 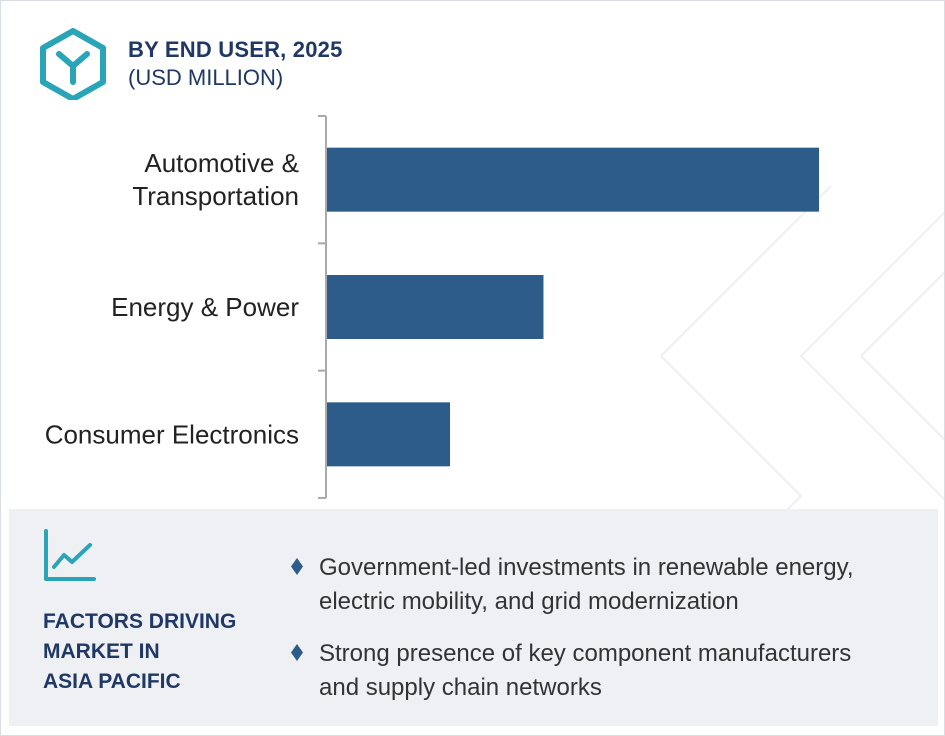 What do you see at coordinates (206, 77) in the screenshot?
I see `chart-subtitle: (USD MILLION)` at bounding box center [206, 77].